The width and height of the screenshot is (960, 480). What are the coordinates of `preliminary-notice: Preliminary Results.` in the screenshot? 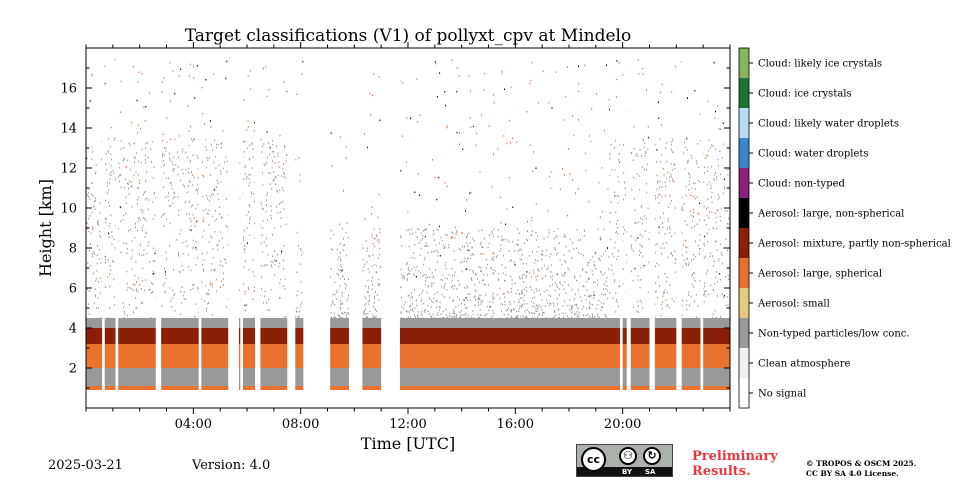 It's located at (735, 464).